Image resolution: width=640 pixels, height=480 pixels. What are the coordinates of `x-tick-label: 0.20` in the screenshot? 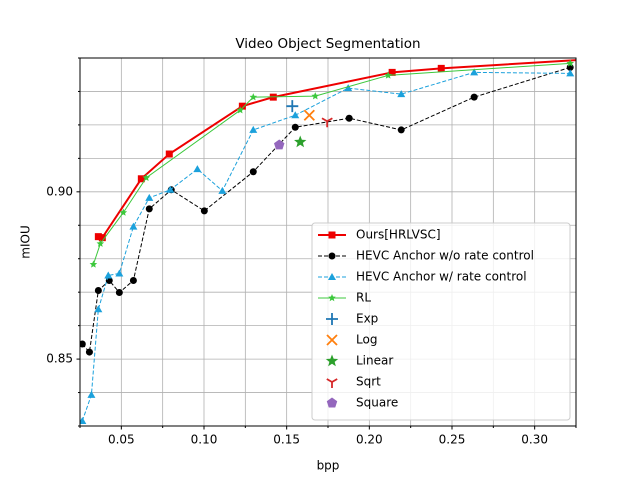 It's located at (369, 440).